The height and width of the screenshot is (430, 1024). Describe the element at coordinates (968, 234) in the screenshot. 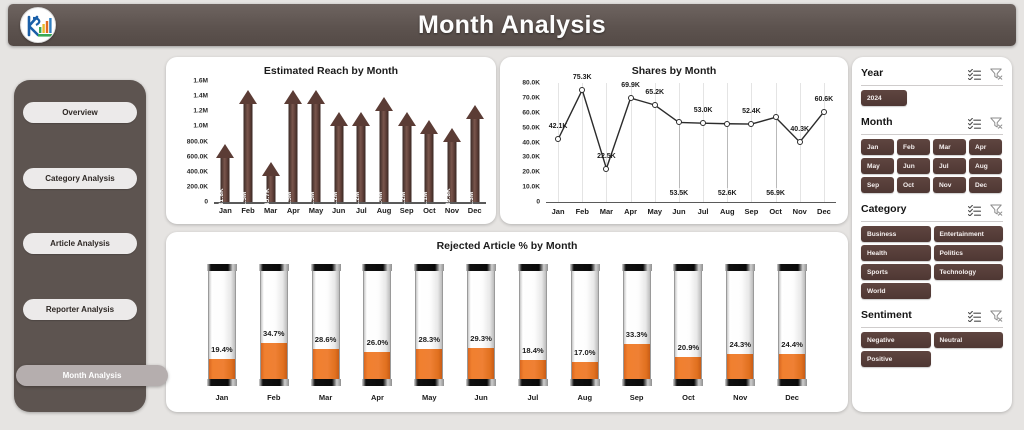

I see `filter-chip-entertainment: Entertainment` at that location.